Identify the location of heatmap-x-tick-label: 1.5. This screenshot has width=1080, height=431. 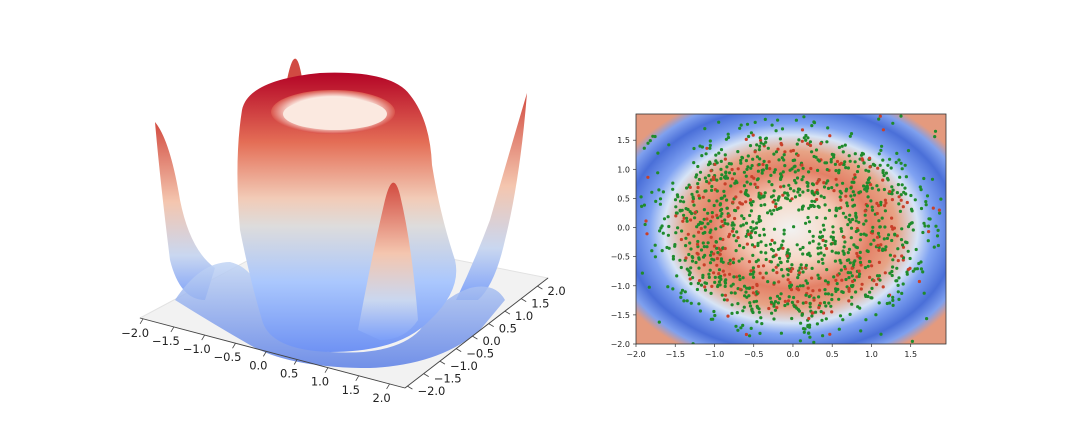
(910, 354).